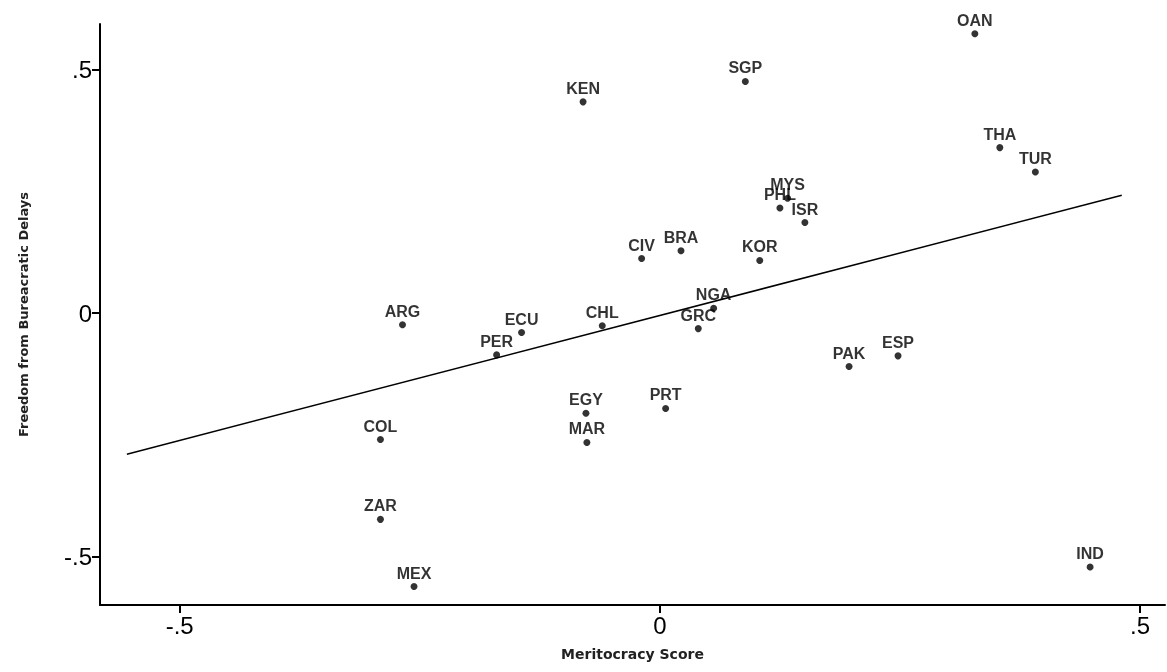  What do you see at coordinates (698, 315) in the screenshot?
I see `data-label: GRC` at bounding box center [698, 315].